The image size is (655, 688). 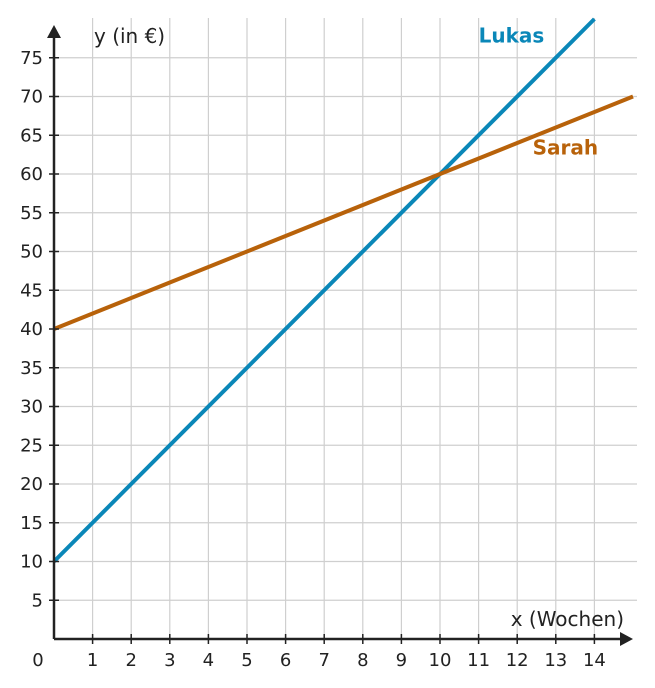 What do you see at coordinates (31, 407) in the screenshot?
I see `y-tick-label: 30` at bounding box center [31, 407].